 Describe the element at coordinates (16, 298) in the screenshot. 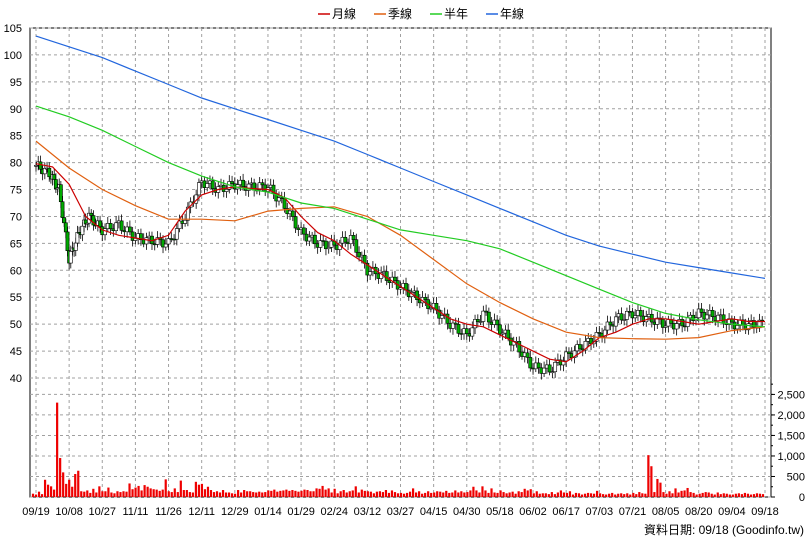

I see `price-tick-label: 55` at that location.